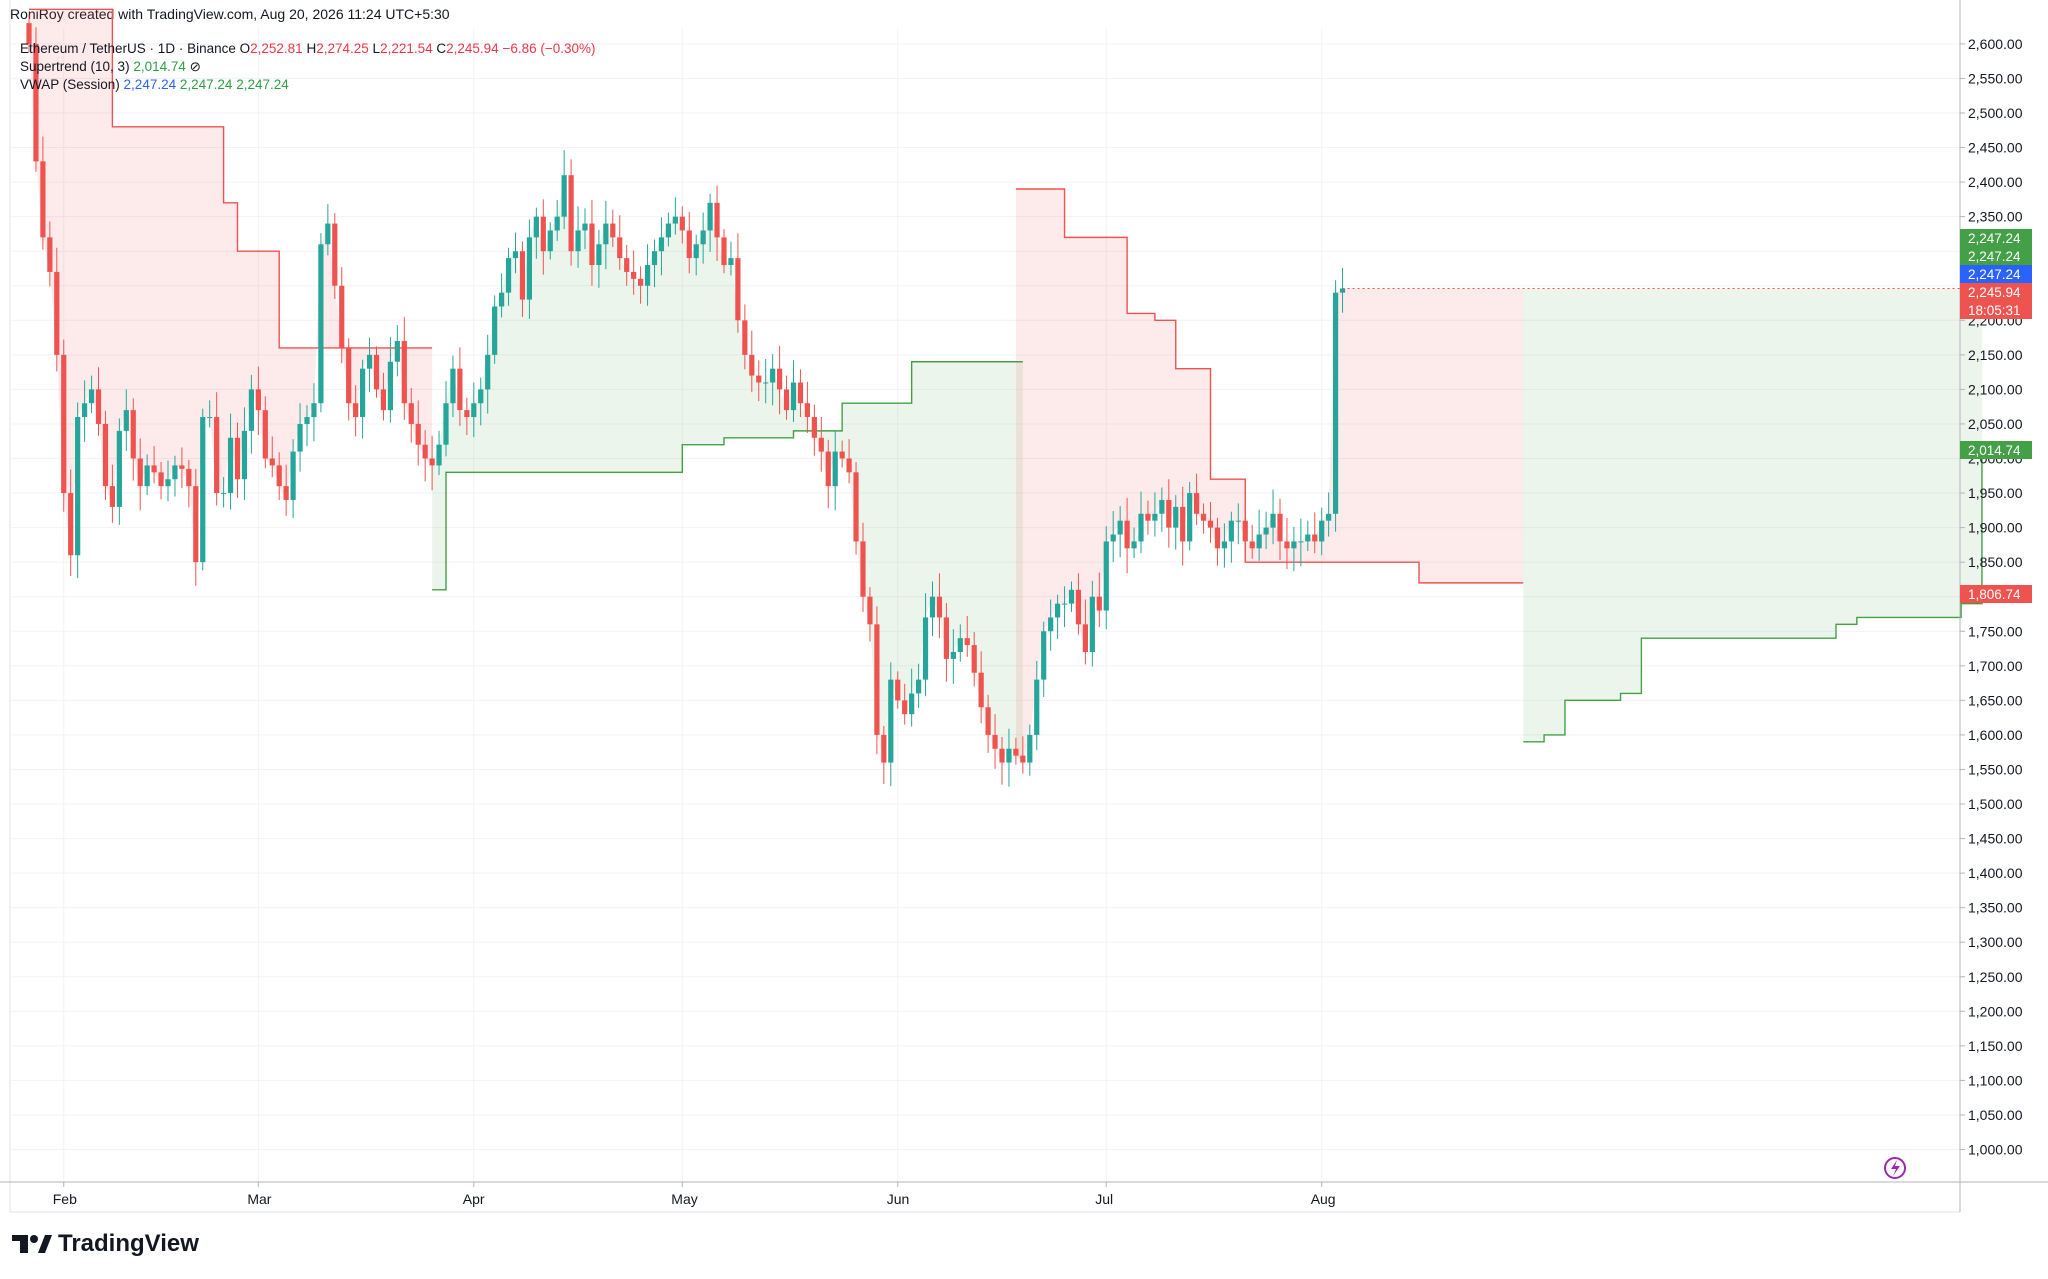  What do you see at coordinates (1995, 355) in the screenshot?
I see `price-tick-label: 2,150.00` at bounding box center [1995, 355].